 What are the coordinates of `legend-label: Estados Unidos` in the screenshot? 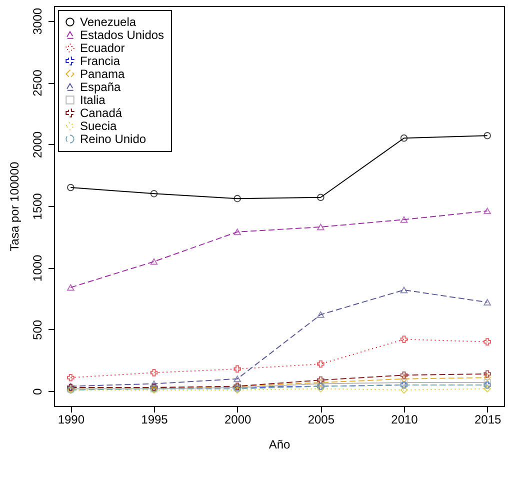 It's located at (122, 35).